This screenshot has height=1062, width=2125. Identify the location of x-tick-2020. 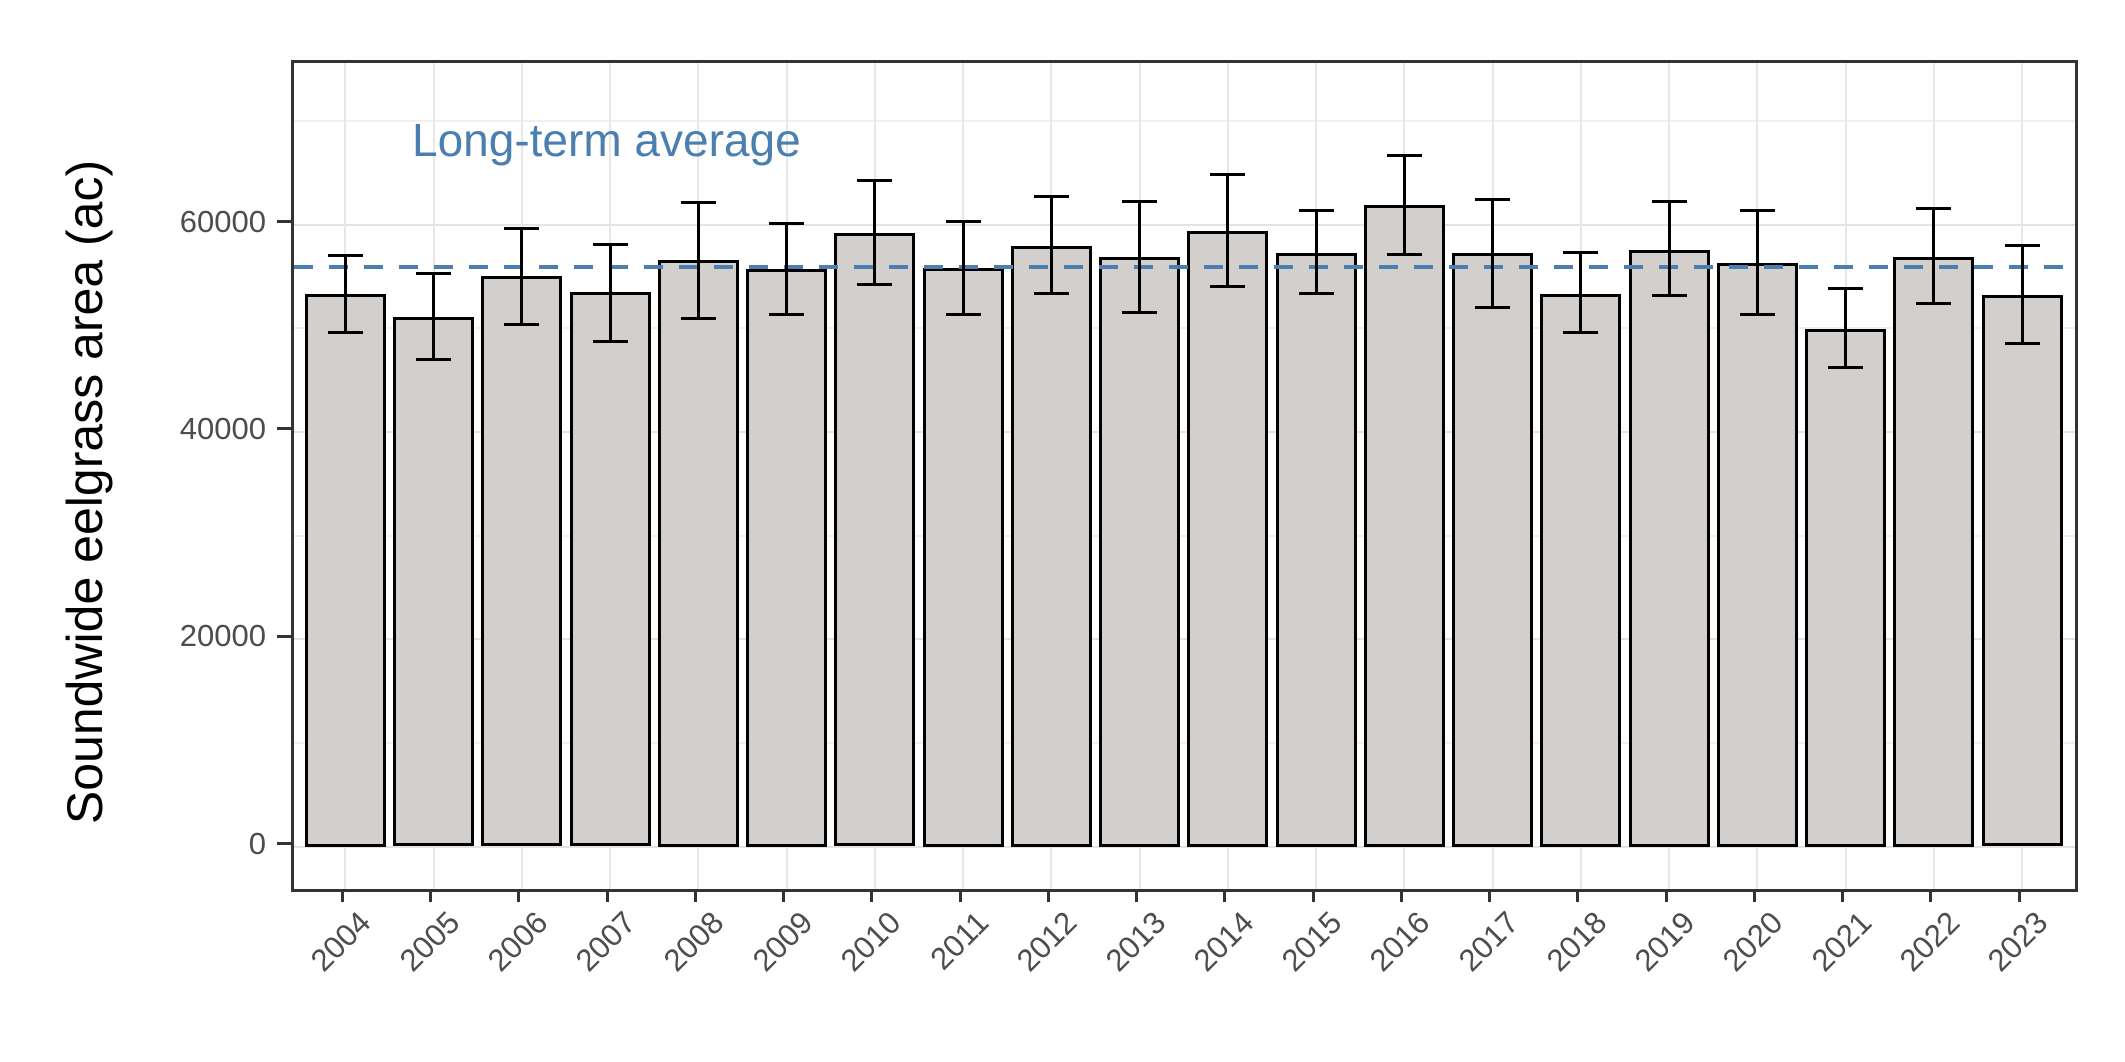
(1754, 895).